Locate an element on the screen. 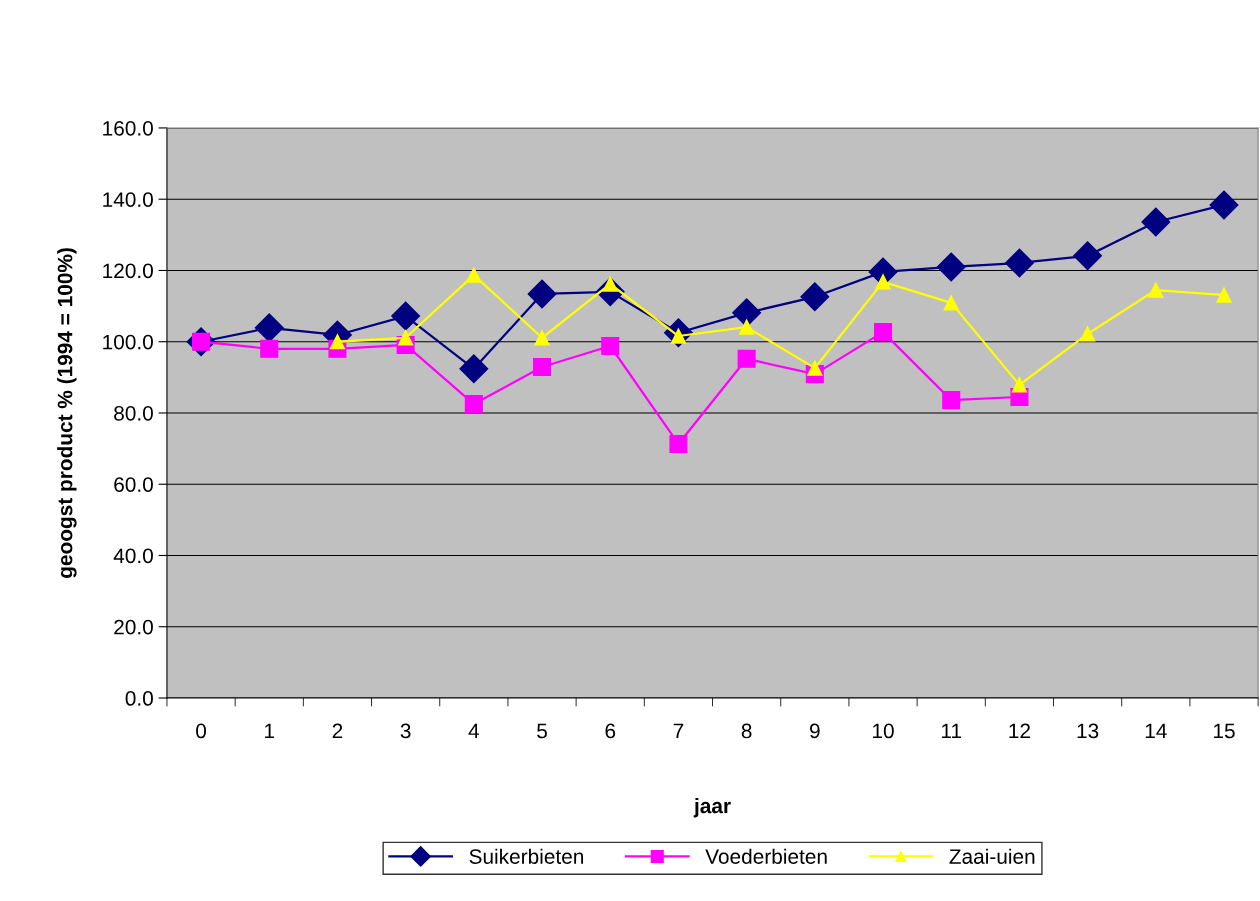  y-tick-label: 40.0 is located at coordinates (133, 556).